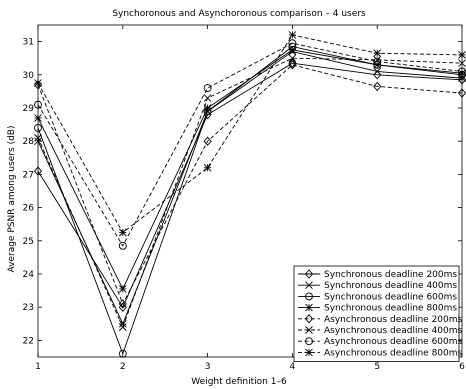 This screenshot has height=389, width=466. What do you see at coordinates (390, 275) in the screenshot?
I see `legend-label: Synchronous deadline 200ms` at bounding box center [390, 275].